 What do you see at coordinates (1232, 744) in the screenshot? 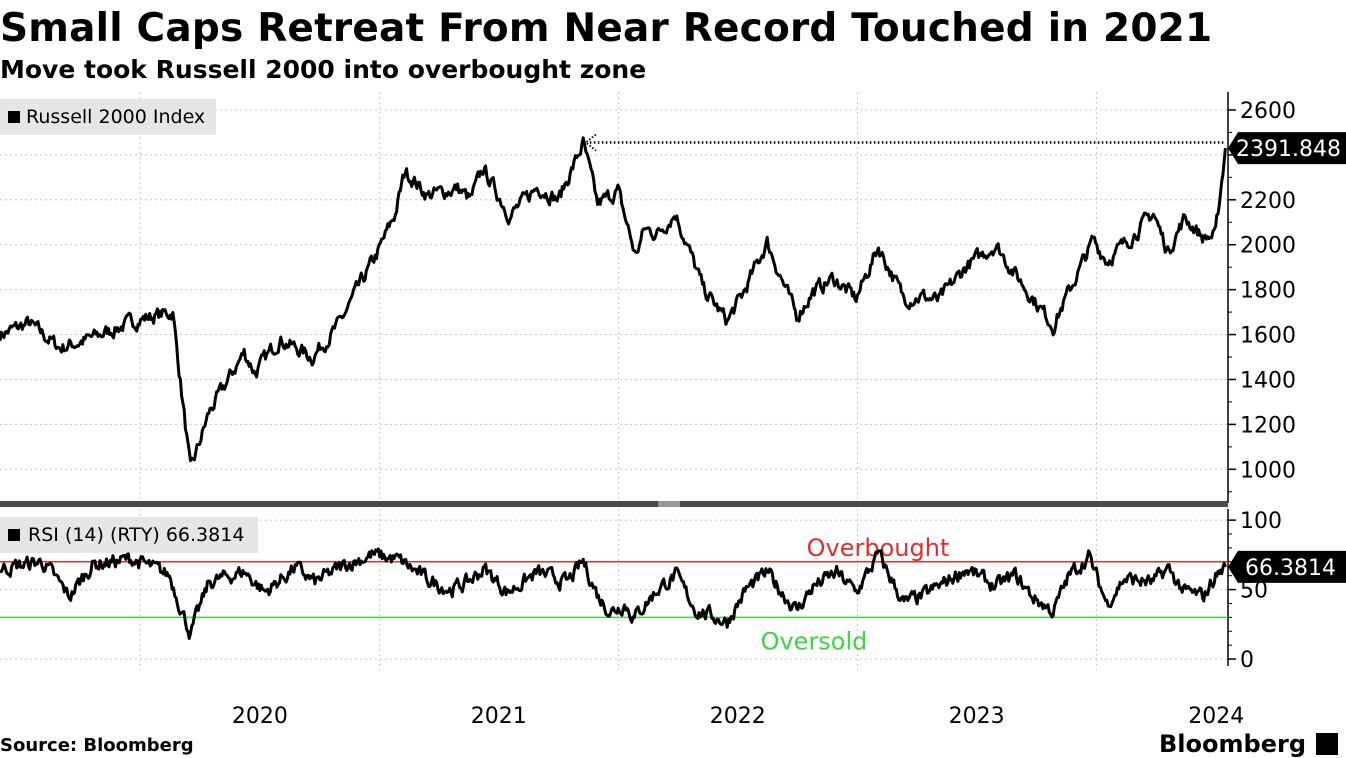
I see `bloomberg-logo: Bloomberg` at bounding box center [1232, 744].